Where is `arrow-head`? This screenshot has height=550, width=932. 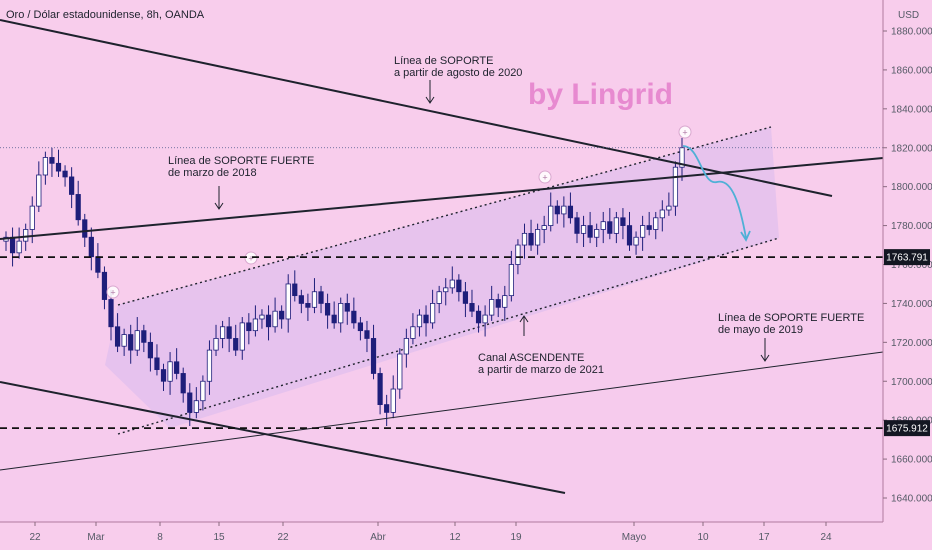
arrow-head is located at coordinates (430, 100).